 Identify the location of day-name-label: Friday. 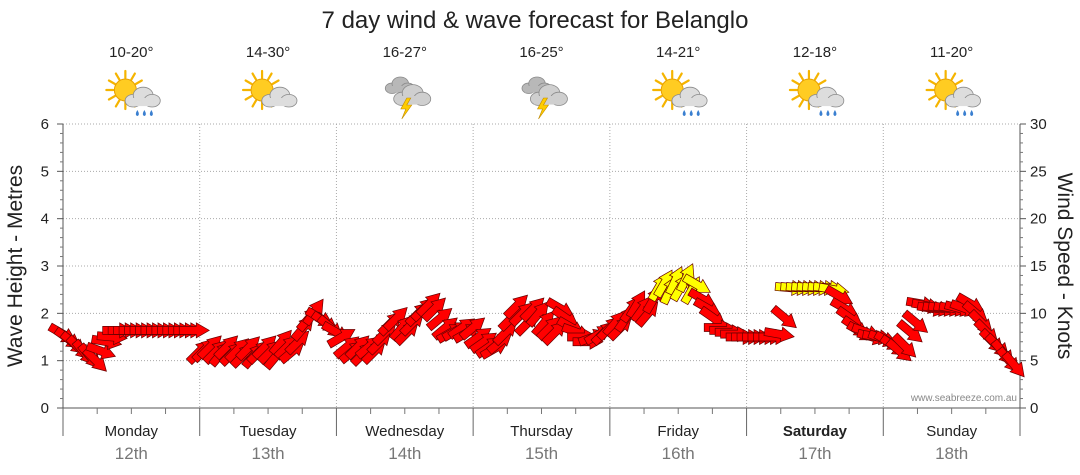
(678, 431).